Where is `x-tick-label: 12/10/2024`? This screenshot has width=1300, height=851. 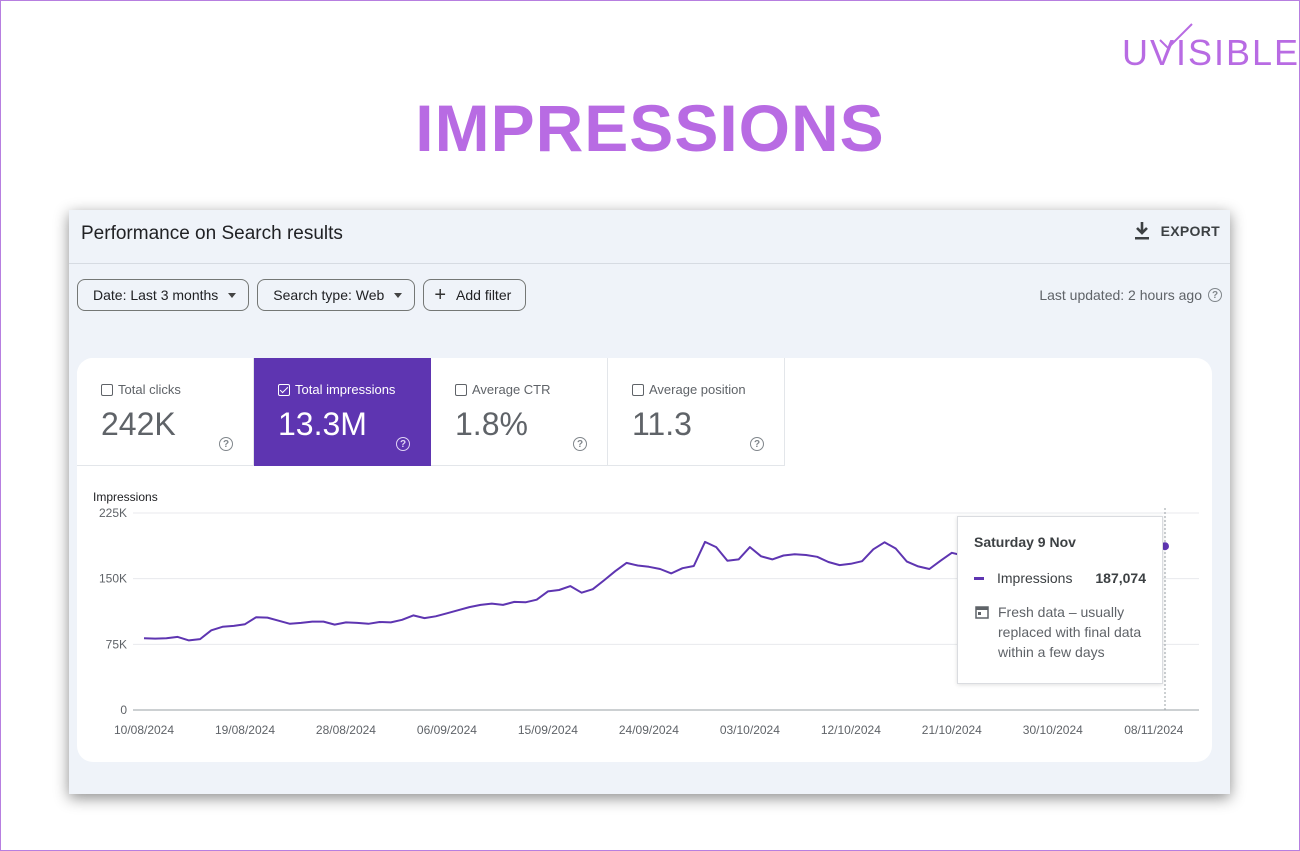 x-tick-label: 12/10/2024 is located at coordinates (851, 730).